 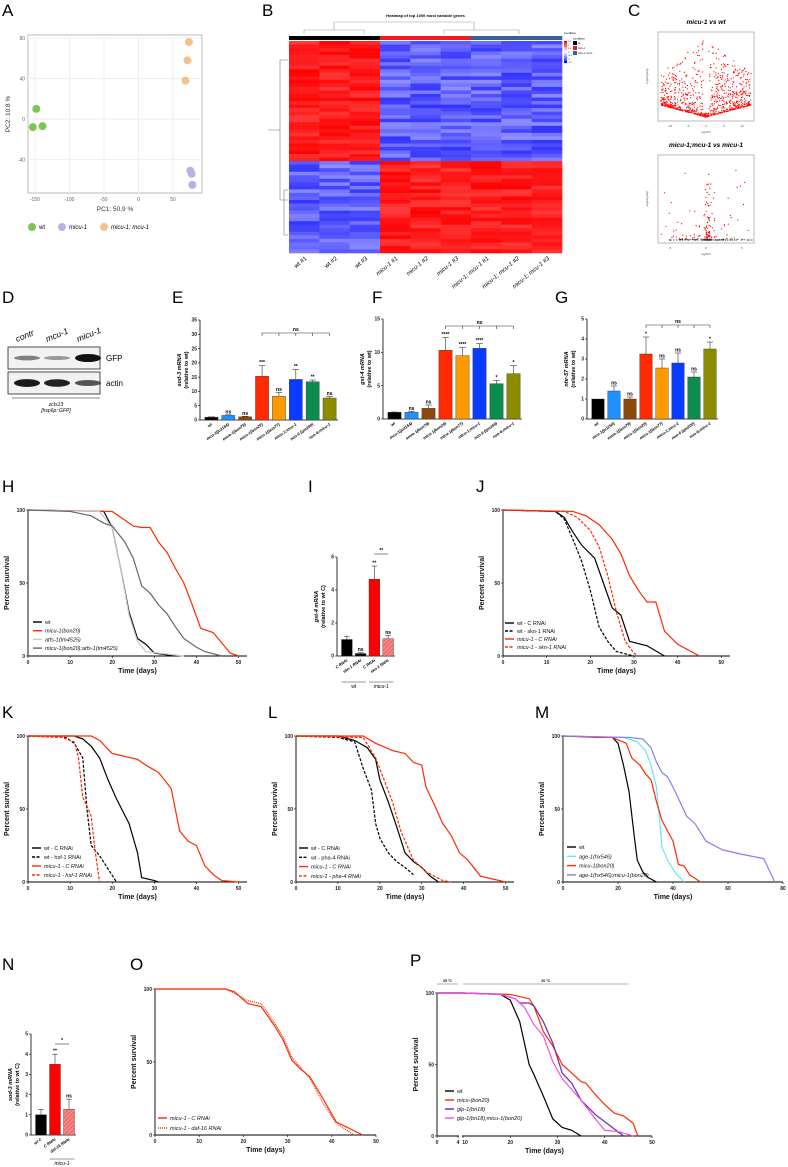 I want to click on x-tick-label: 50, so click(x=173, y=200).